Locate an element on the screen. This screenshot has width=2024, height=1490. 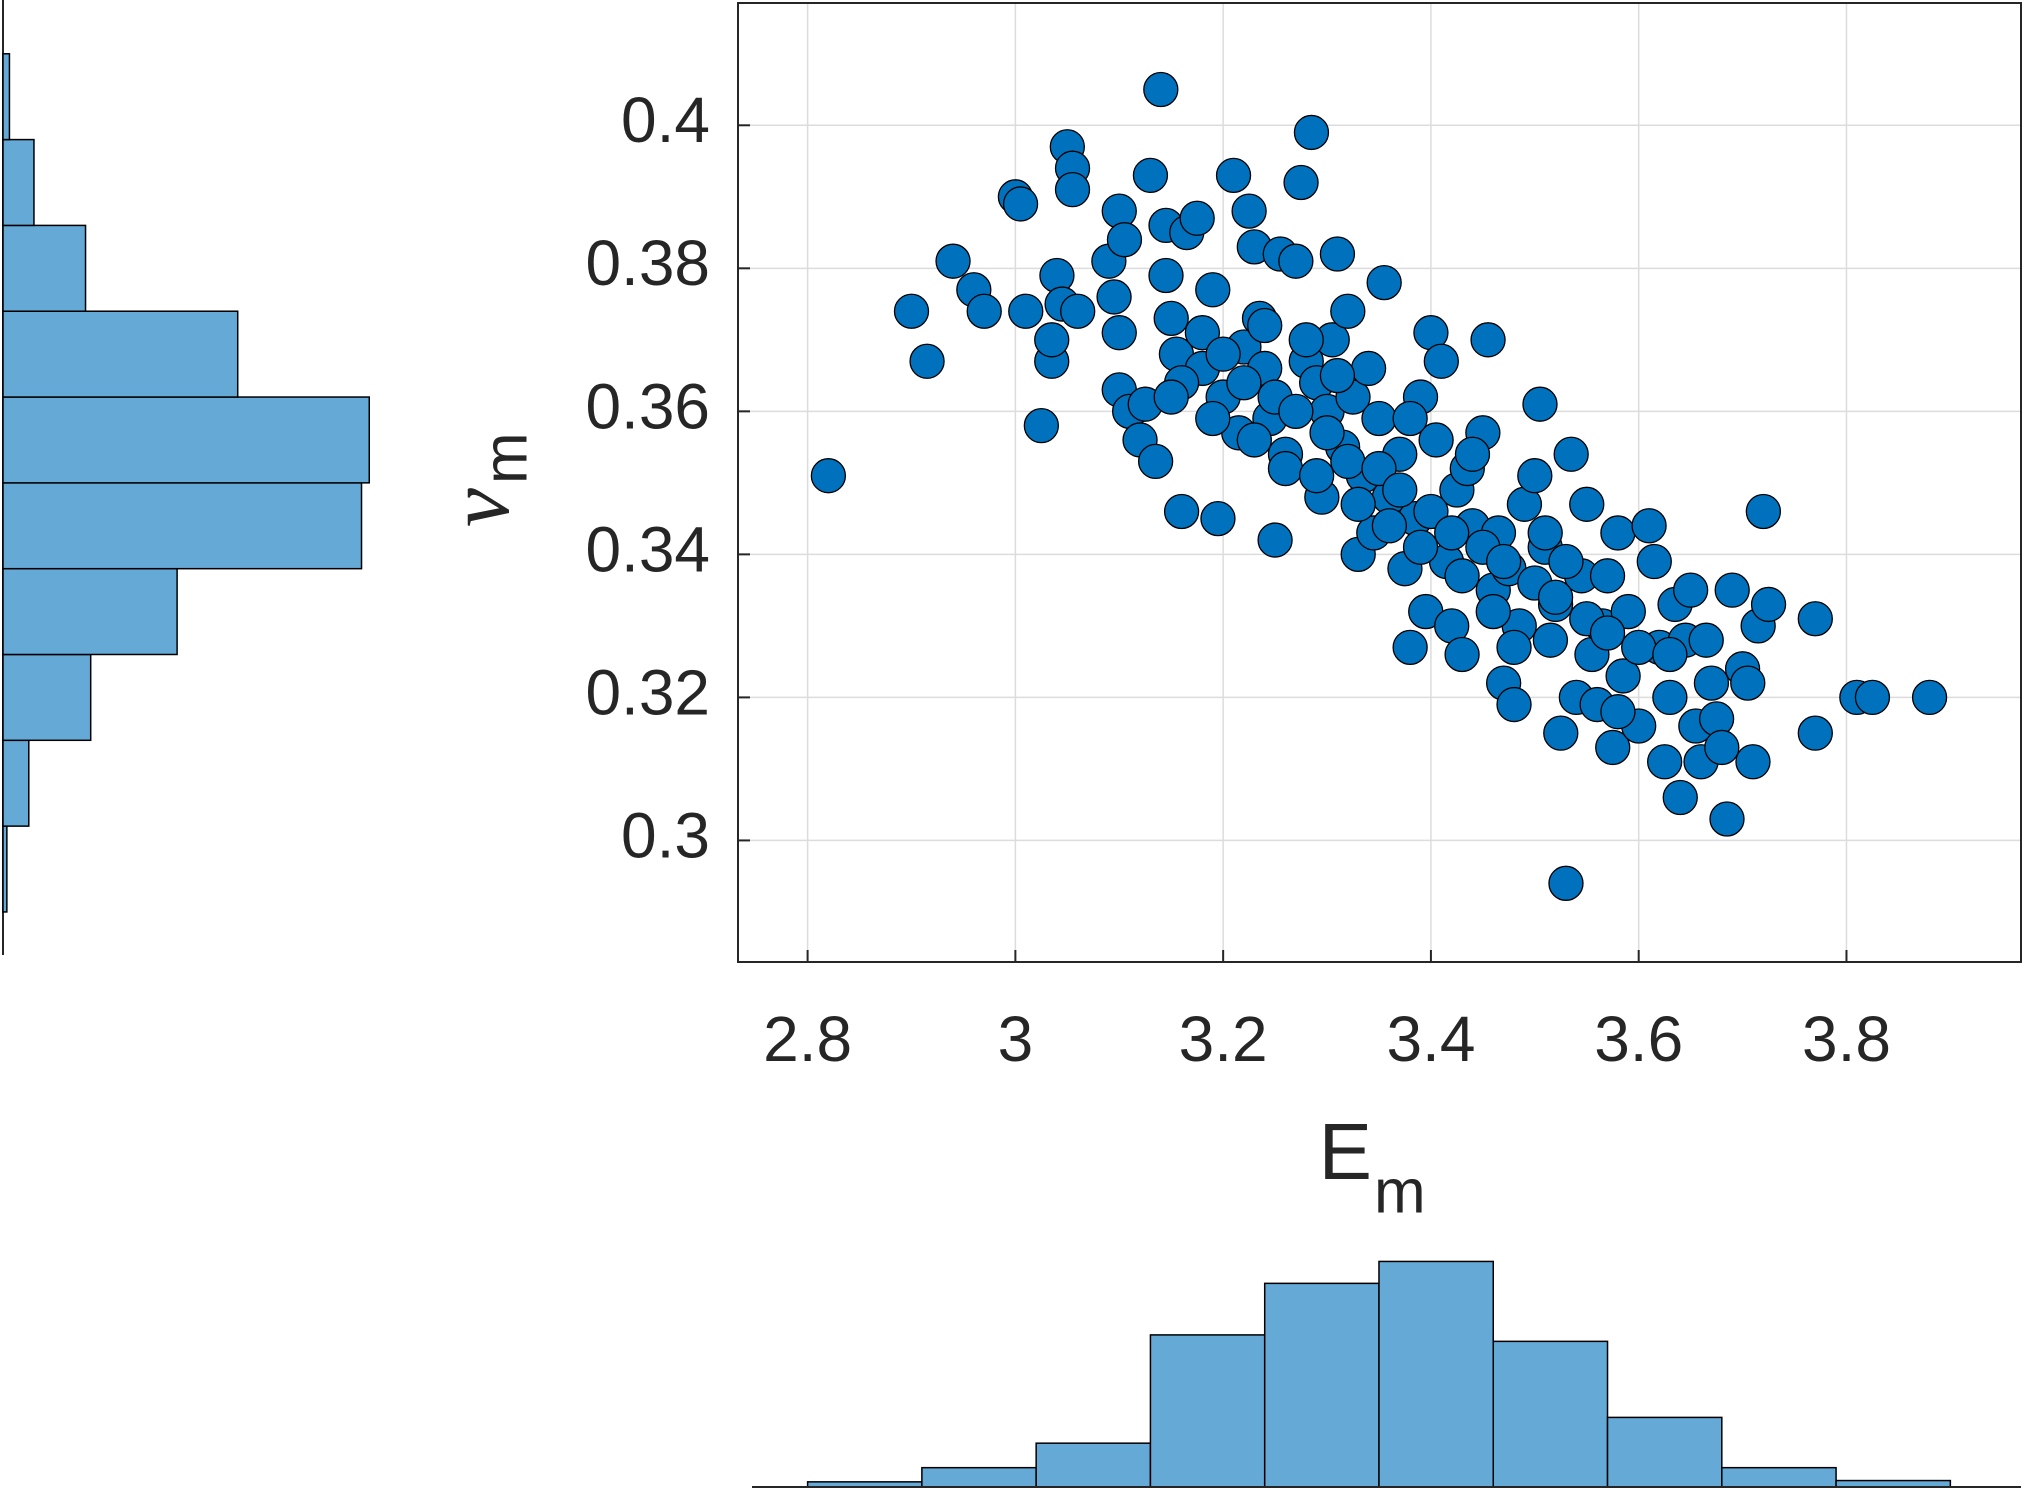
x-tick-label: 3.4 is located at coordinates (1430, 1039).